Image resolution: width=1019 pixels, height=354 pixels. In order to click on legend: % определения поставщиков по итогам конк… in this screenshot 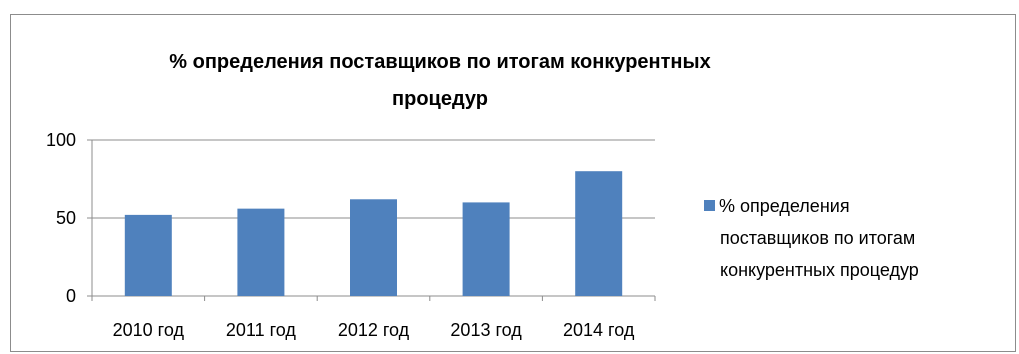, I will do `click(854, 238)`.